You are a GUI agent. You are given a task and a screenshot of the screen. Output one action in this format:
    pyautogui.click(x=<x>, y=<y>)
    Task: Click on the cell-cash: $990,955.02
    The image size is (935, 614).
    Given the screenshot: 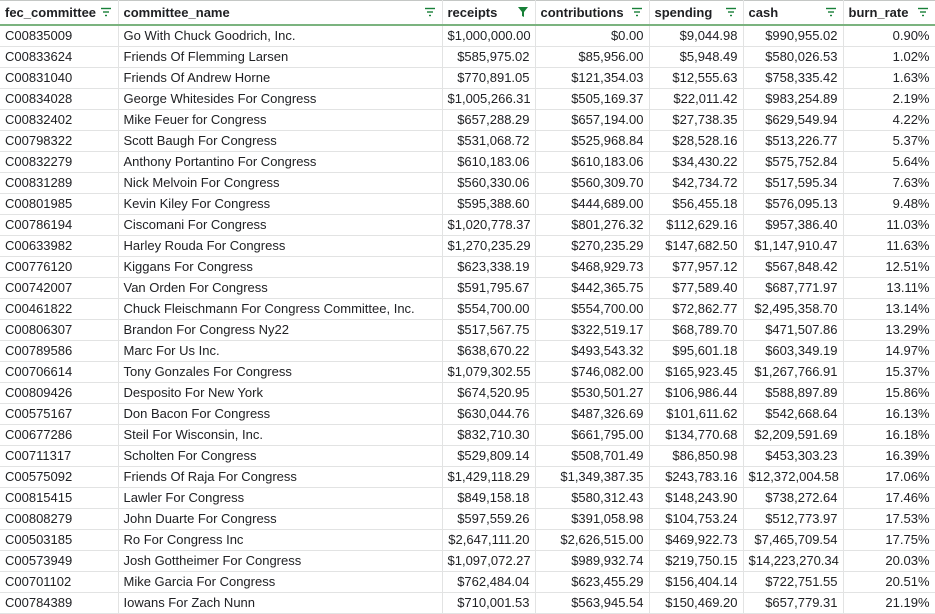 What is the action you would take?
    pyautogui.click(x=793, y=35)
    